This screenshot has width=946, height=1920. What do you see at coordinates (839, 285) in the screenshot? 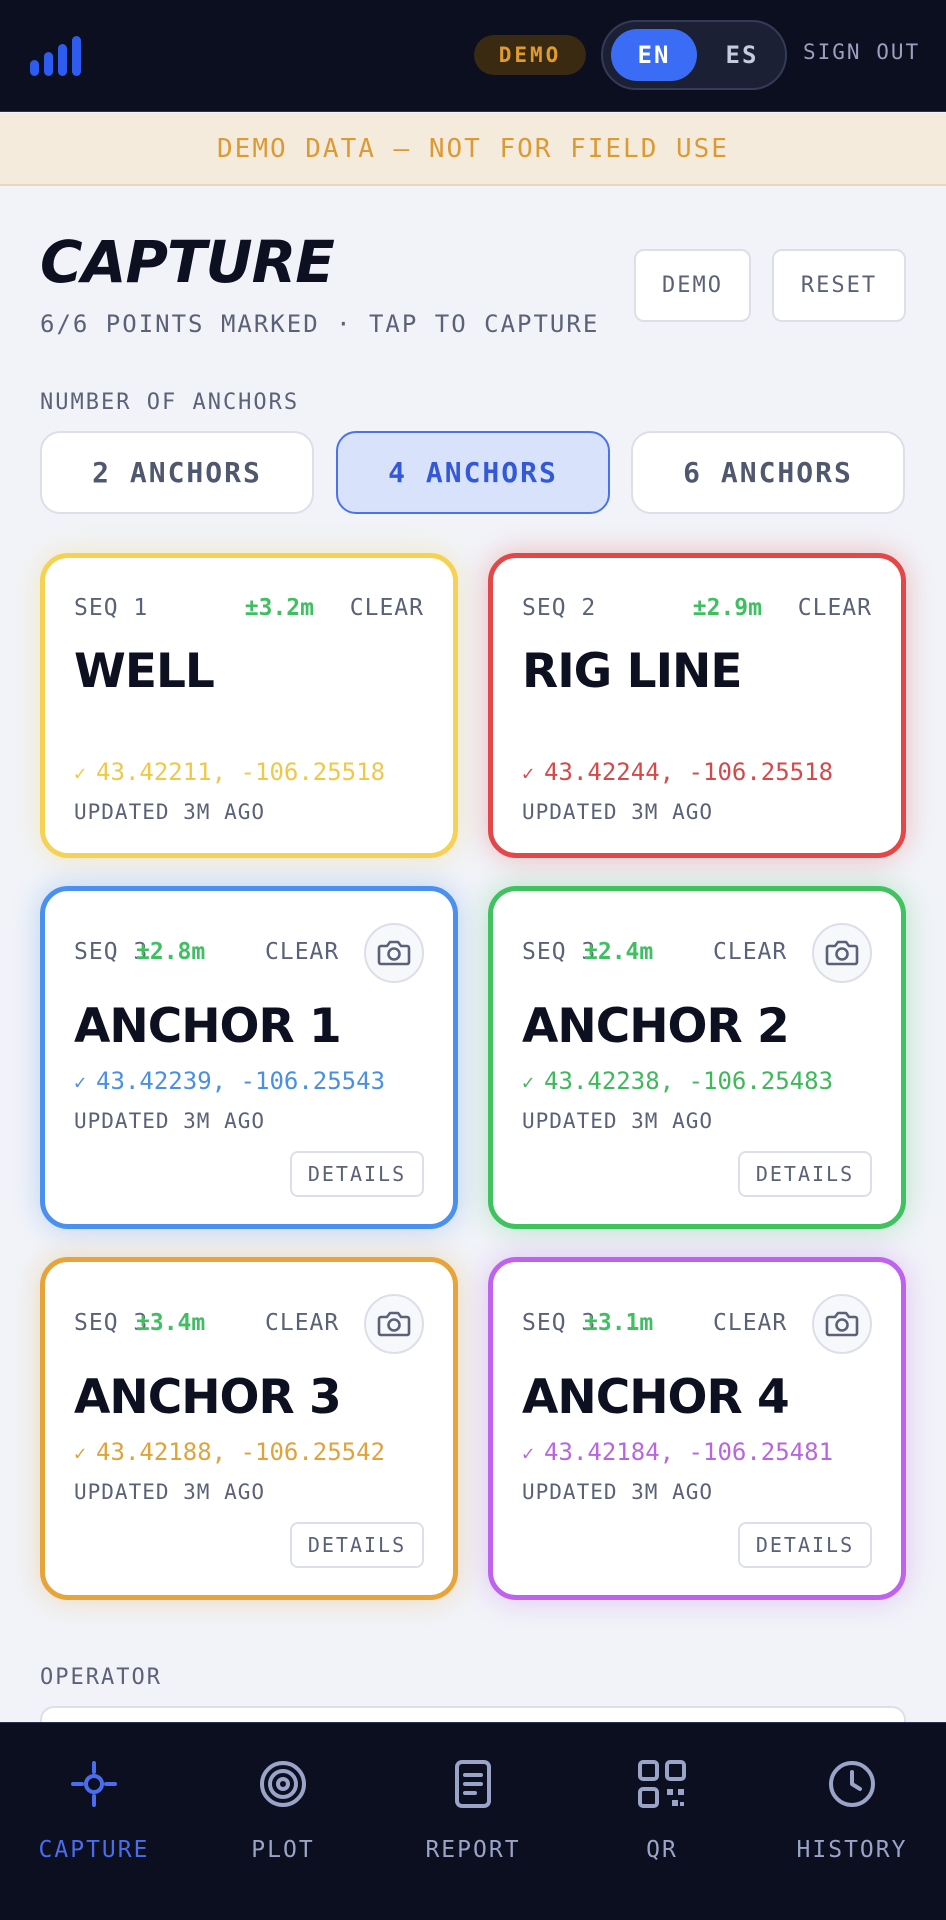
I see `reset-button: RESET` at bounding box center [839, 285].